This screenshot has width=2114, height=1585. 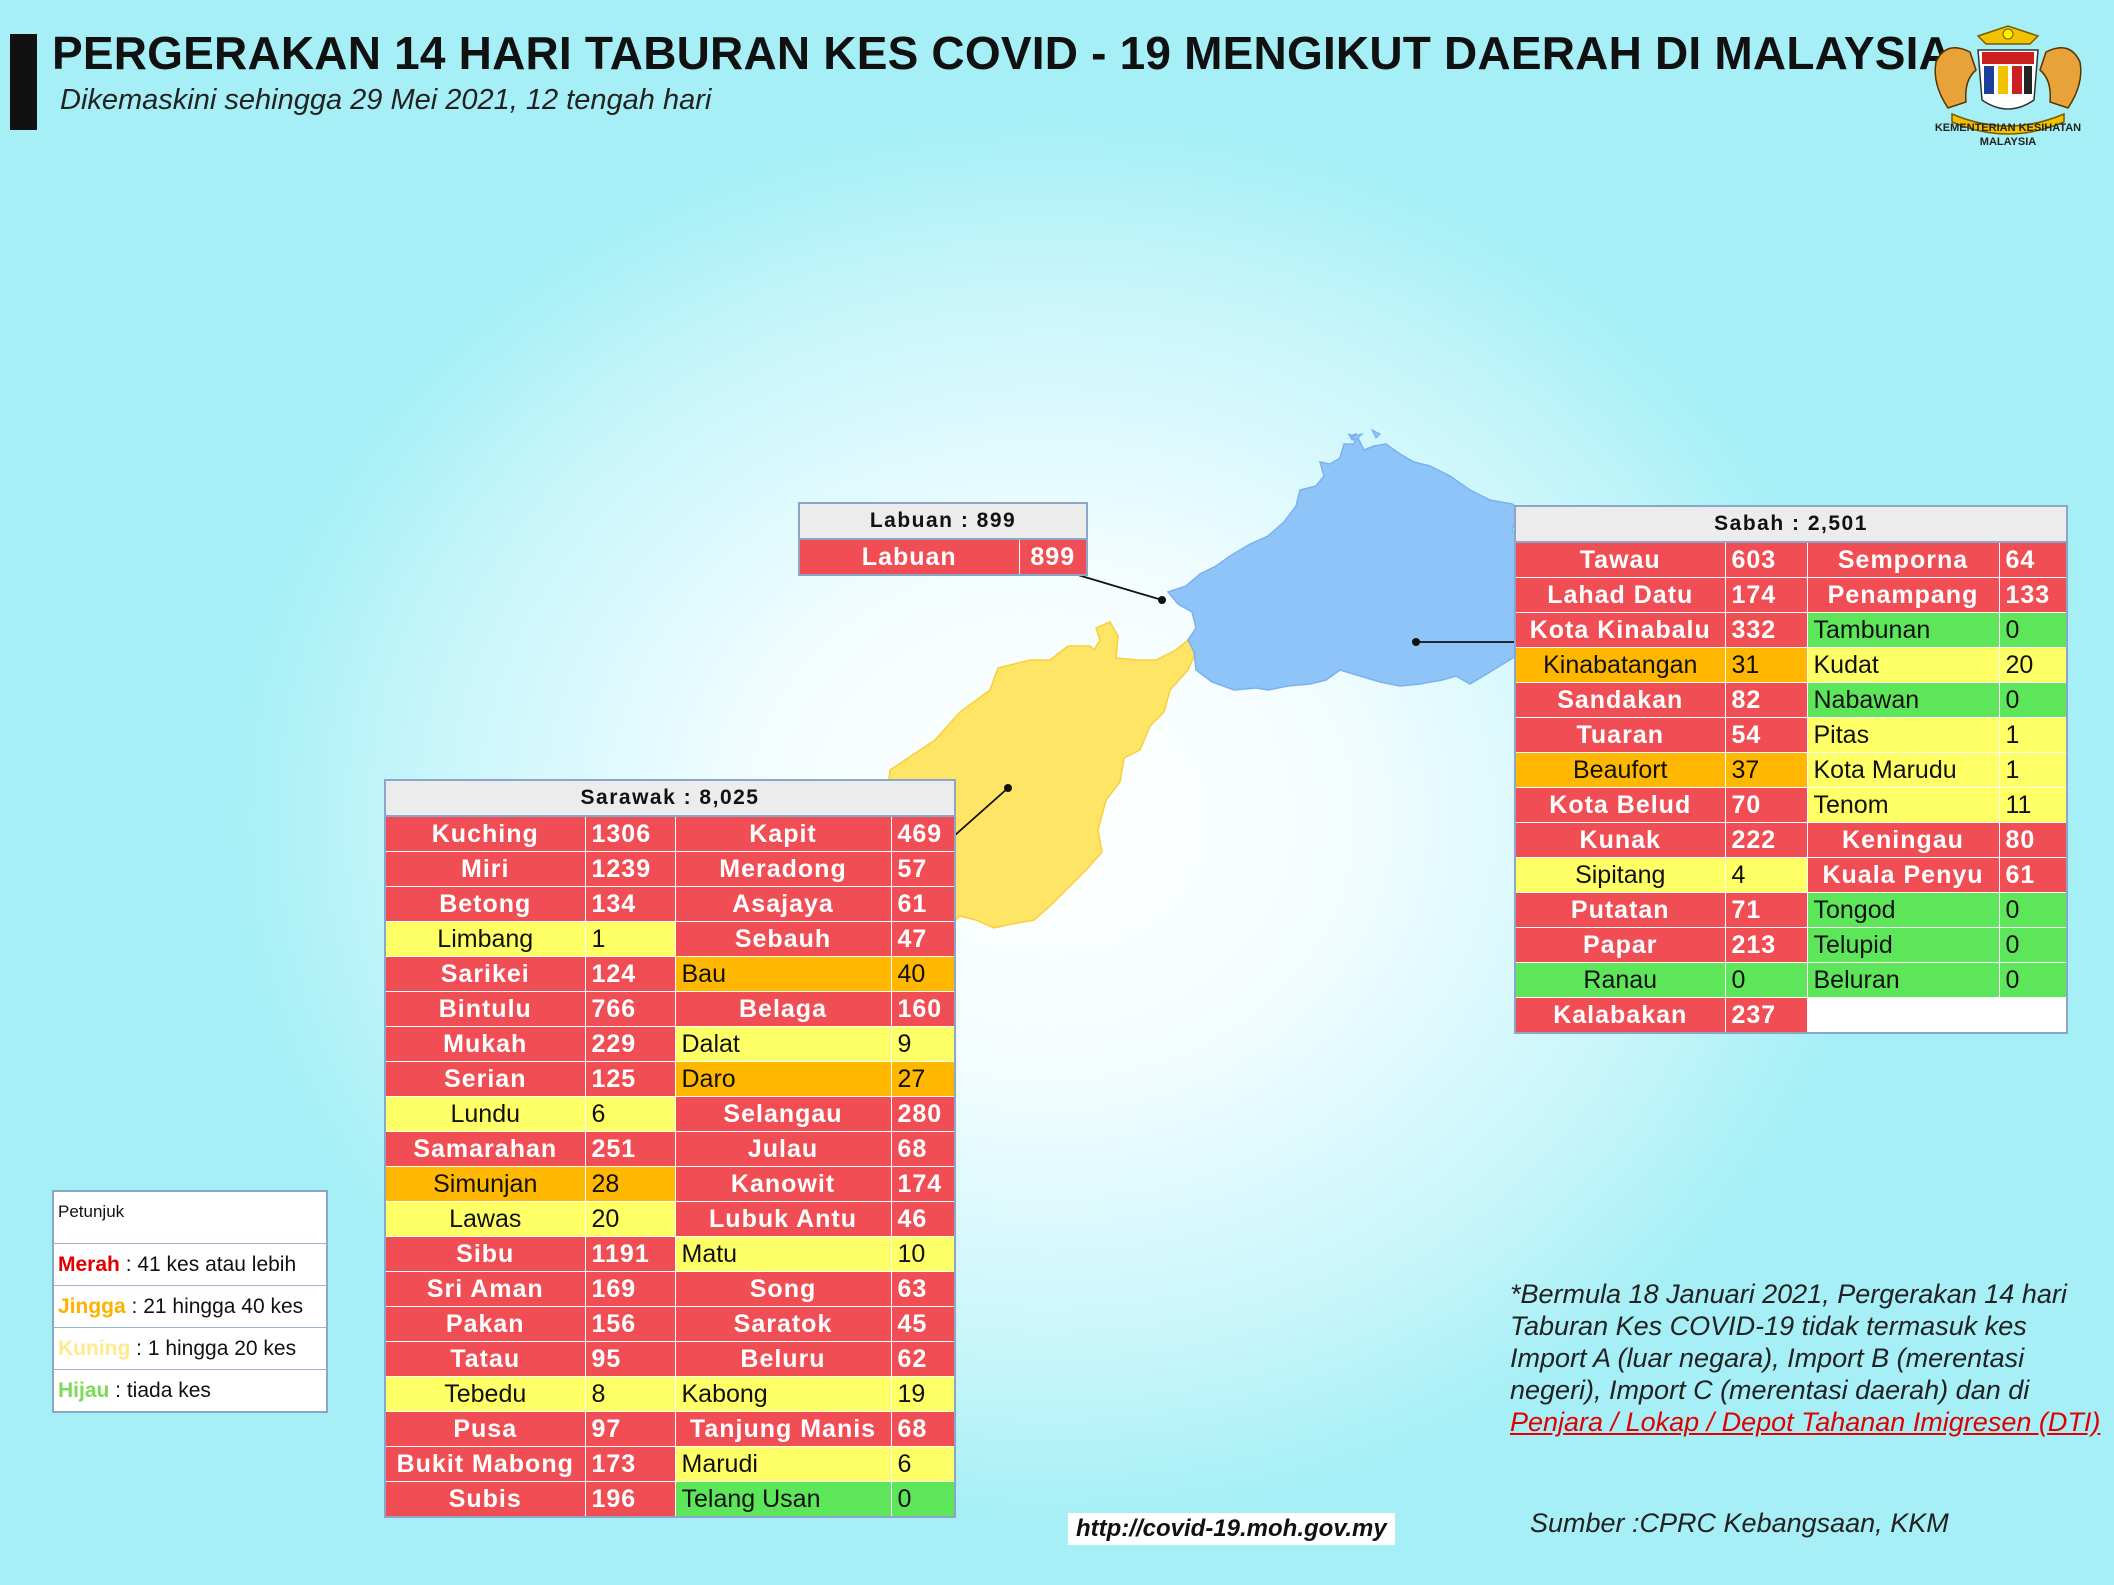 I want to click on district-name: Putatan, so click(x=1620, y=910).